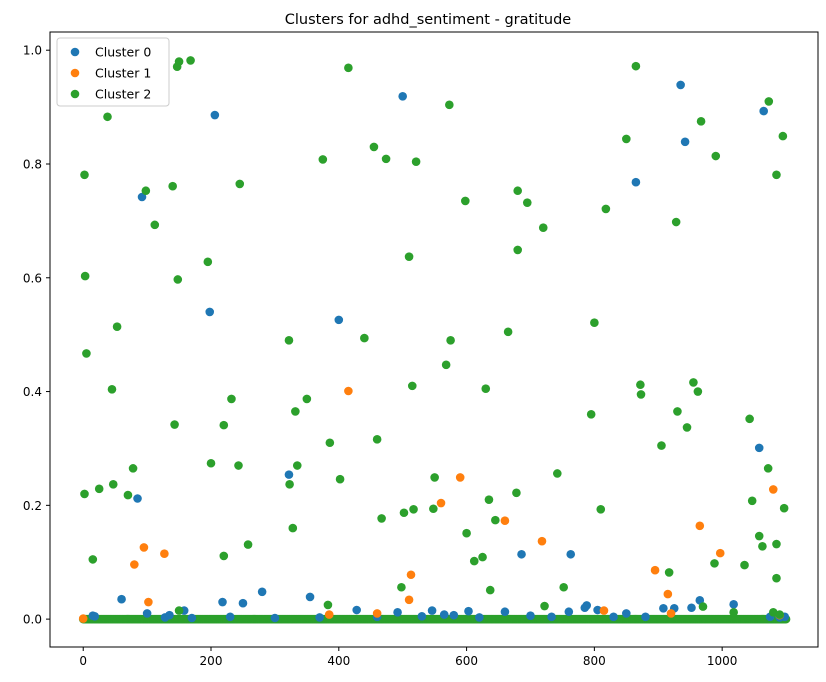 This screenshot has height=682, width=826. Describe the element at coordinates (75, 52) in the screenshot. I see `legend-marker` at that location.